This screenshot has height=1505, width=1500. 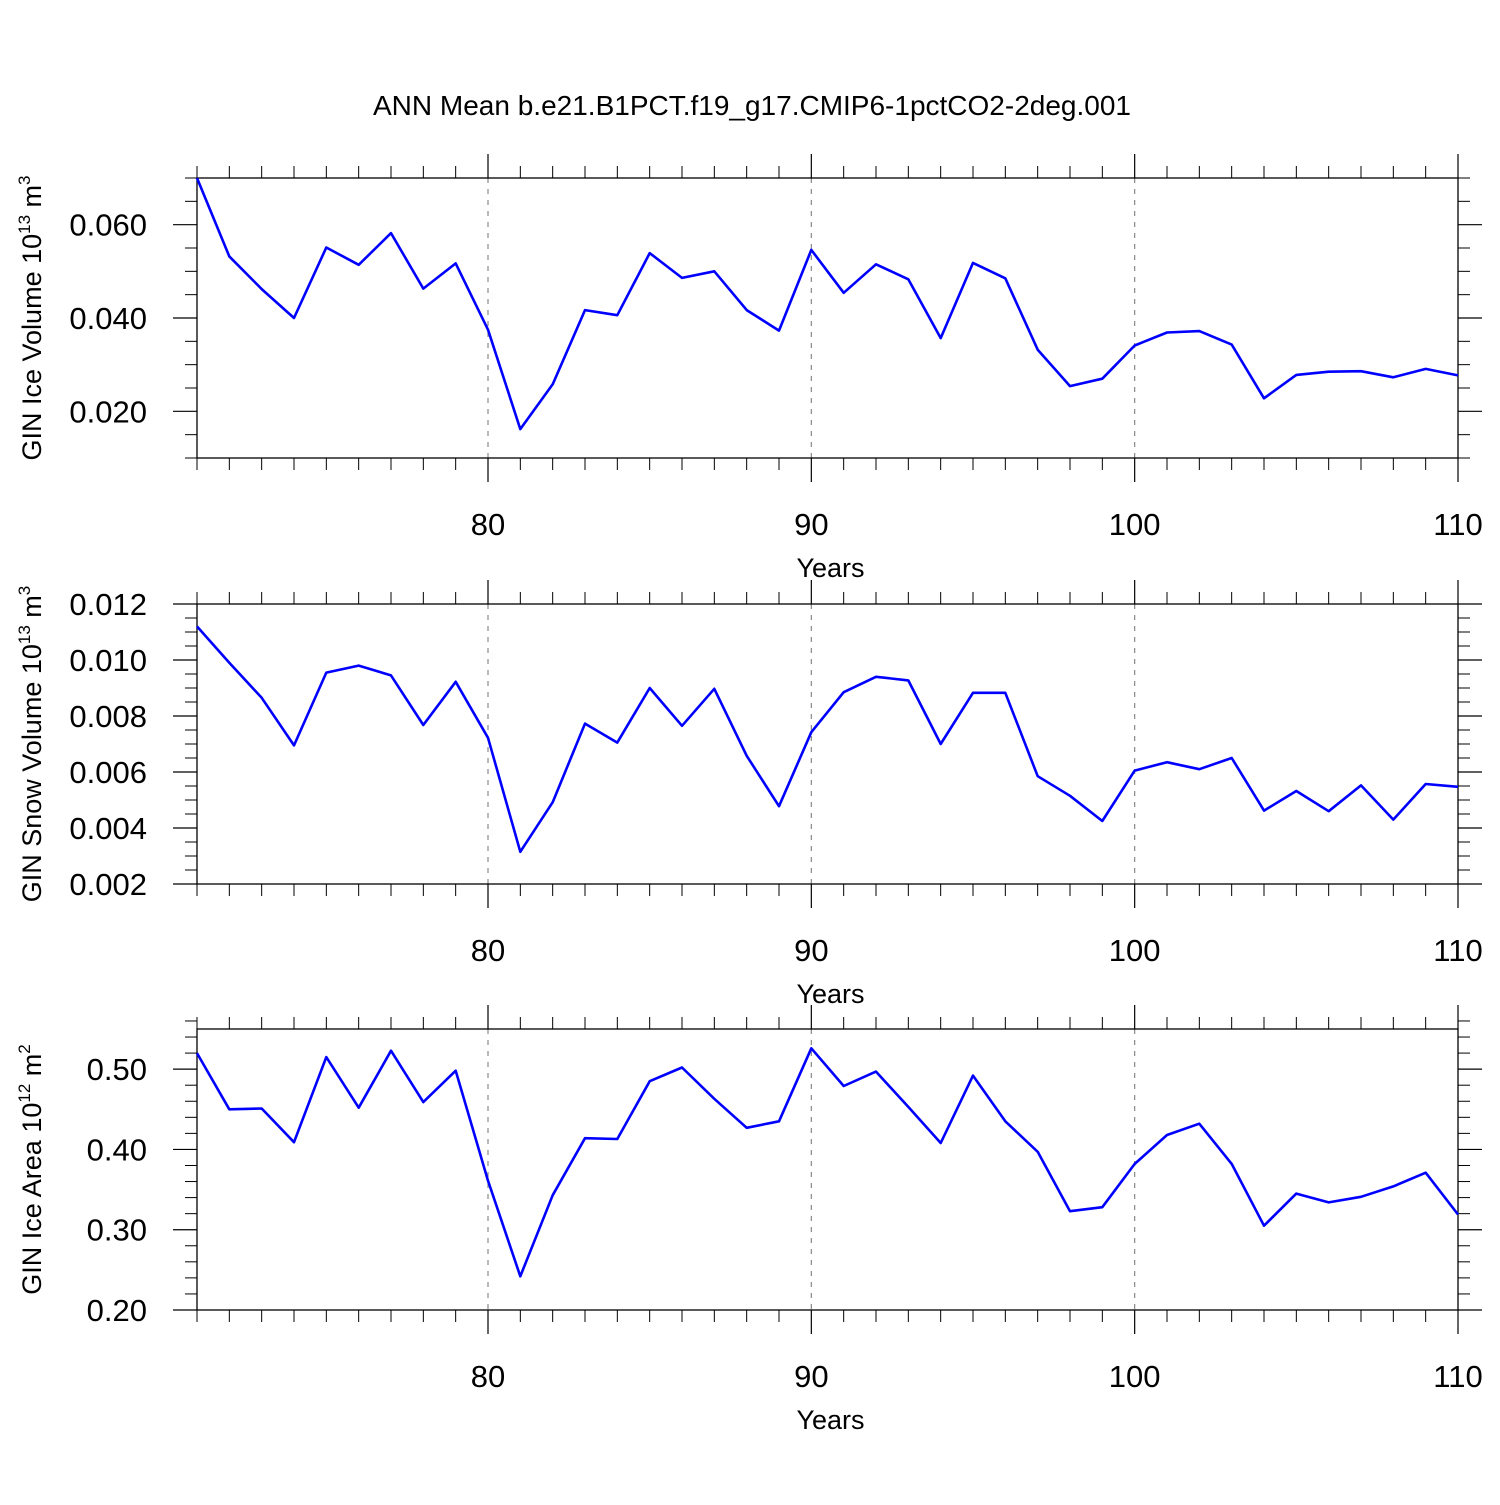 I want to click on y-axis-title: GIN Snow Volume 1013 m3, so click(x=31, y=744).